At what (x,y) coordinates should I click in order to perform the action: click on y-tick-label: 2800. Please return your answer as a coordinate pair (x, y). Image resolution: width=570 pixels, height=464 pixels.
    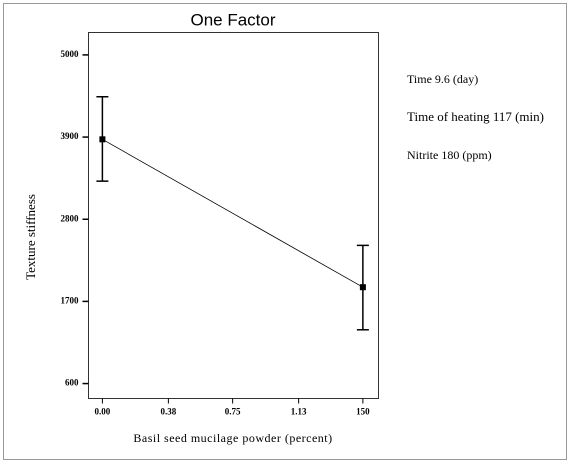
    Looking at the image, I should click on (70, 218).